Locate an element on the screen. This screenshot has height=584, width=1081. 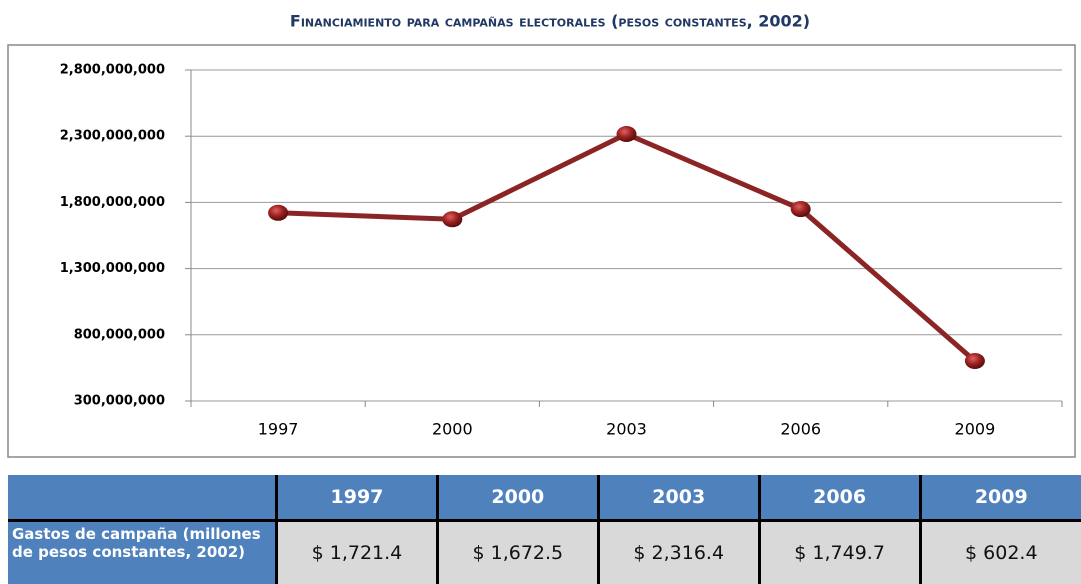
value-cell: $ 1,721.4 is located at coordinates (357, 552).